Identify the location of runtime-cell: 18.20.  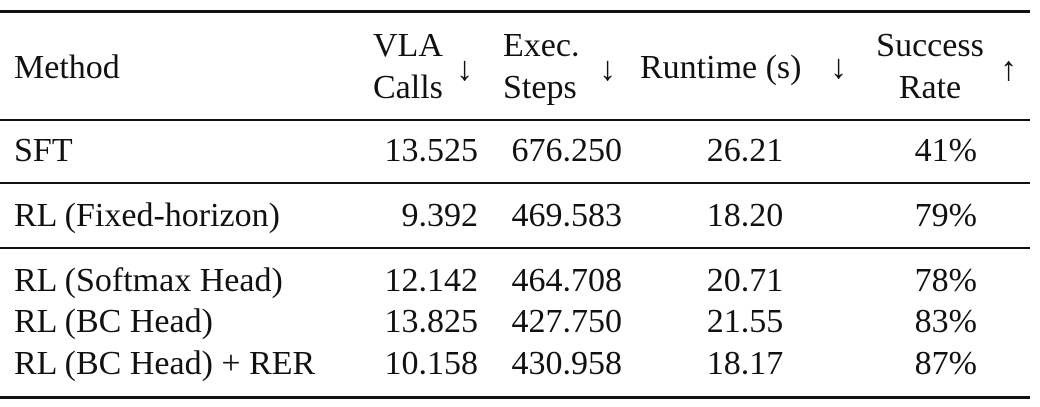
(745, 215).